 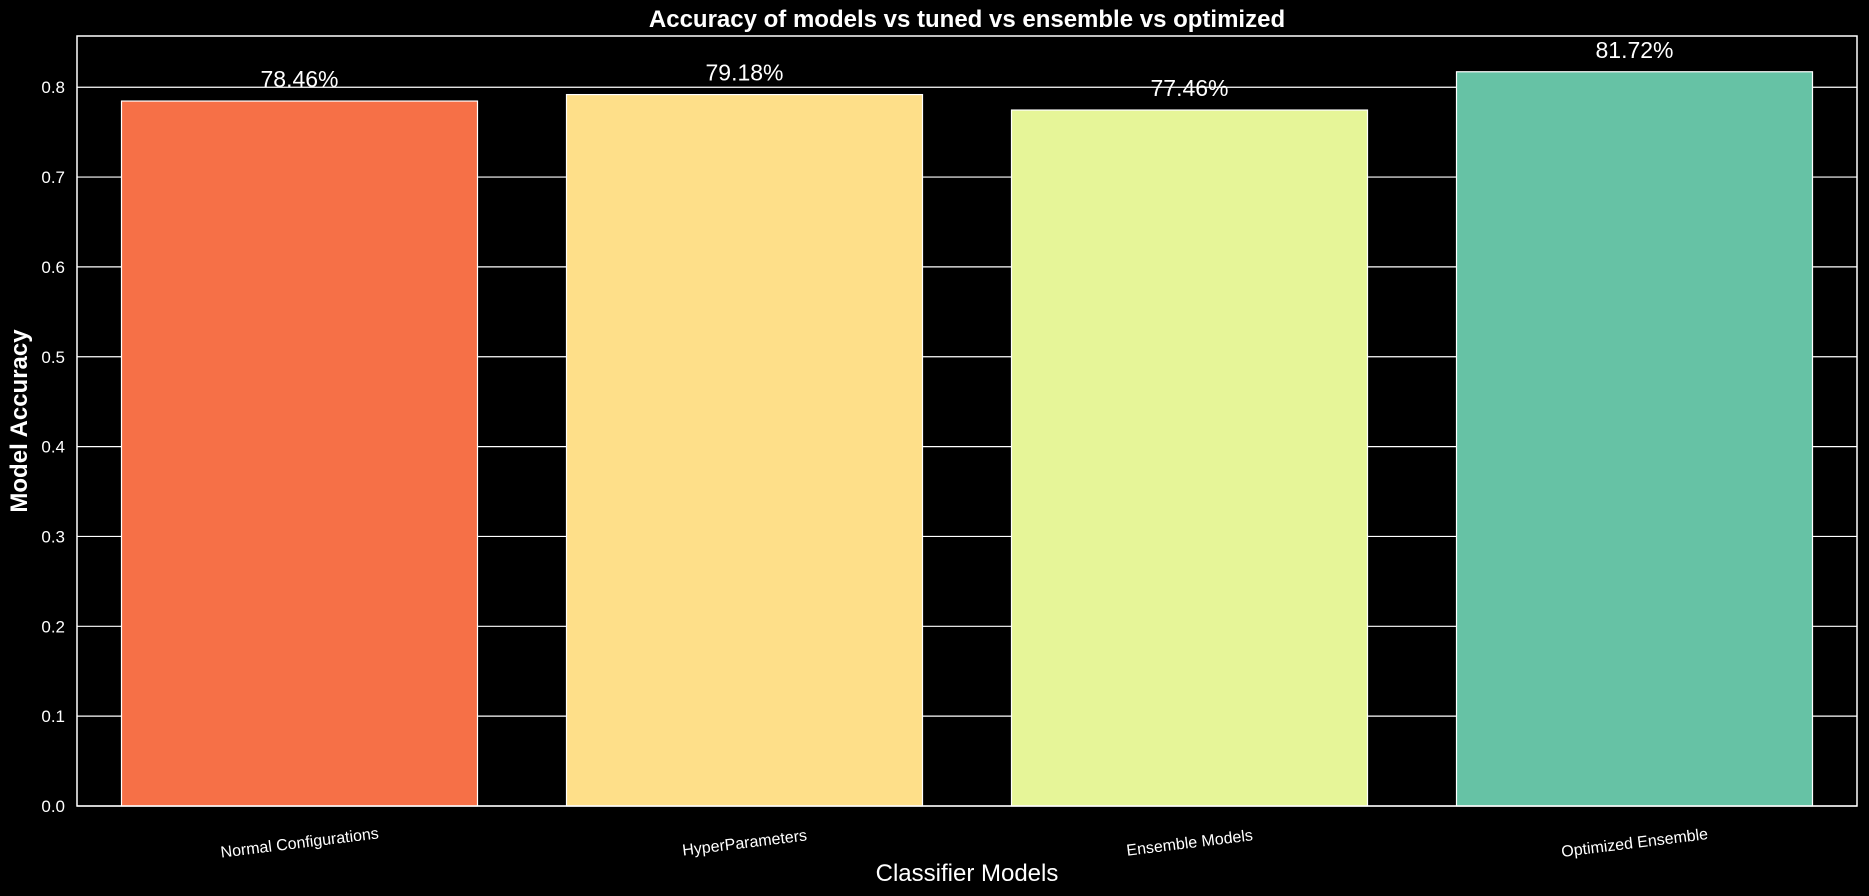 I want to click on y-axis-label: Model Accuracy, so click(x=19, y=421).